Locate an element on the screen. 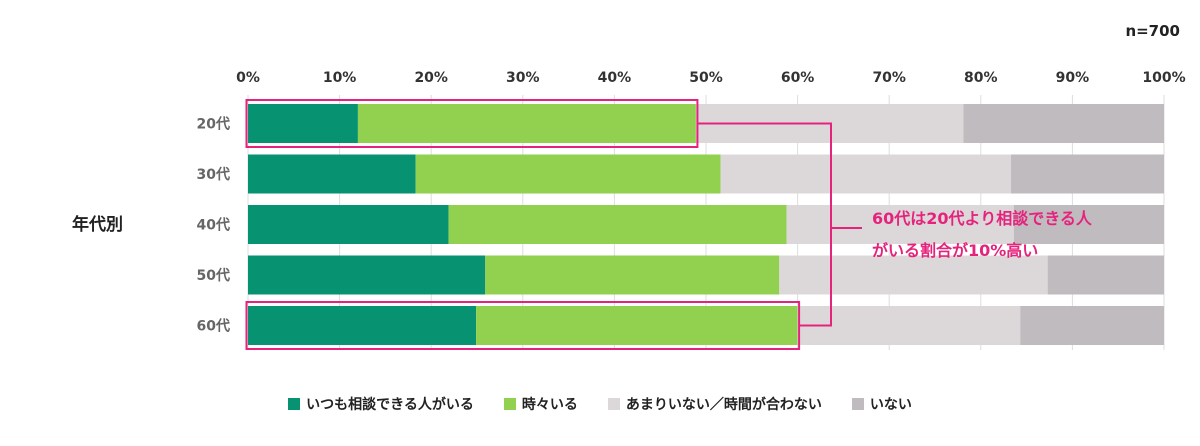 The height and width of the screenshot is (446, 1200). legend-label: いない is located at coordinates (890, 405).